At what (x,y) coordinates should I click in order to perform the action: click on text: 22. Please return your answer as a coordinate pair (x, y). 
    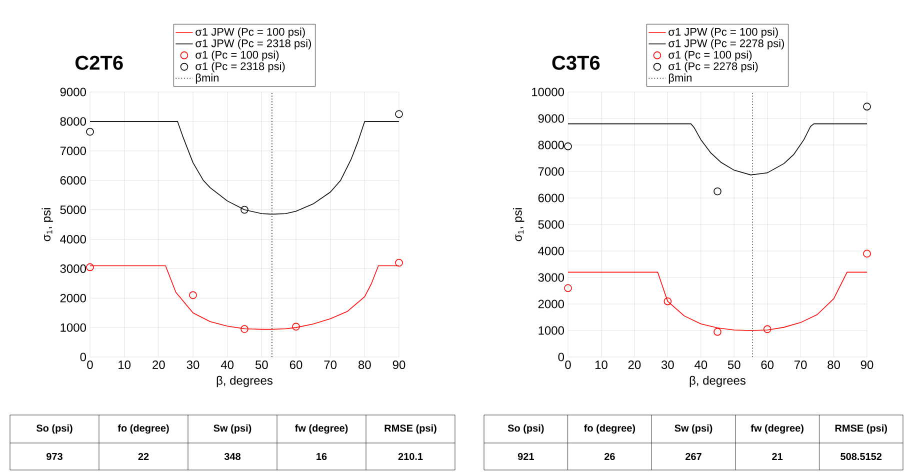
    Looking at the image, I should click on (143, 456).